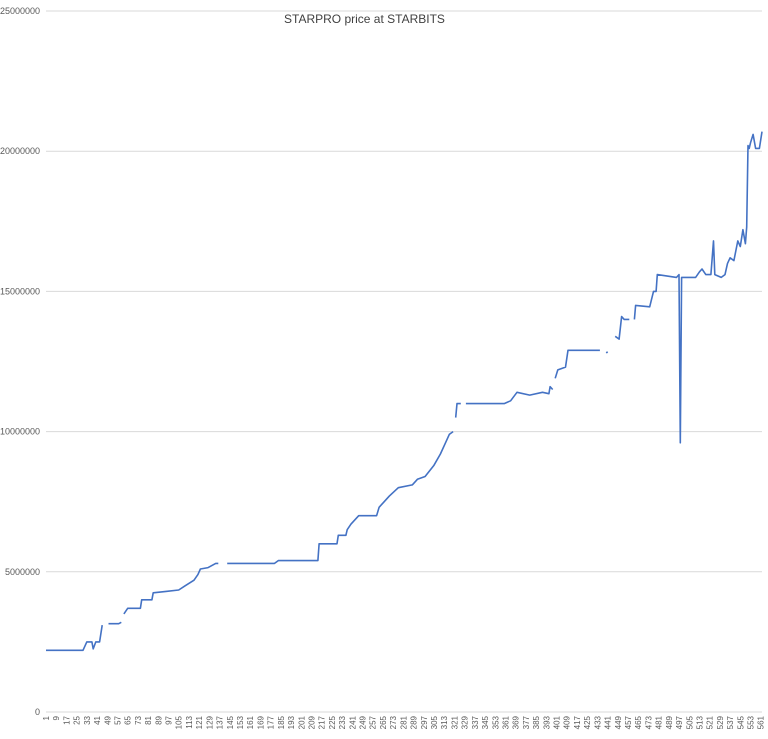  What do you see at coordinates (659, 722) in the screenshot?
I see `x-tick-label: 481` at bounding box center [659, 722].